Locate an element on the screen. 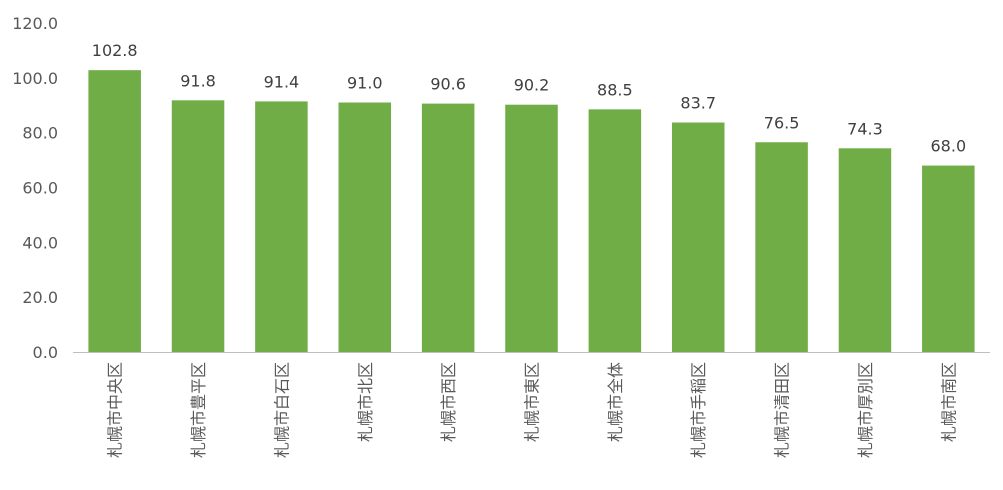 This screenshot has width=1003, height=490. category-label: 札幌市南区 is located at coordinates (948, 402).